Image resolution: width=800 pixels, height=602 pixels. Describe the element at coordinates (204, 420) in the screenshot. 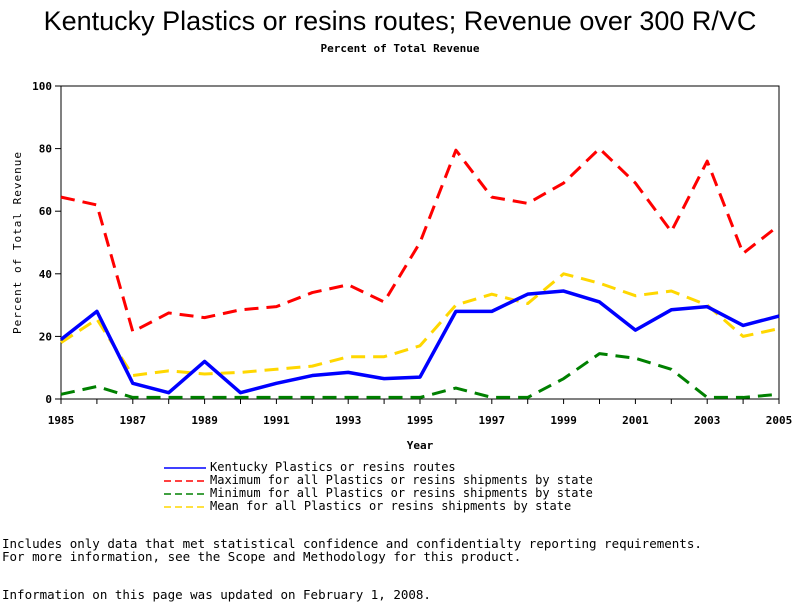

I see `x-tick-label: 1989` at that location.